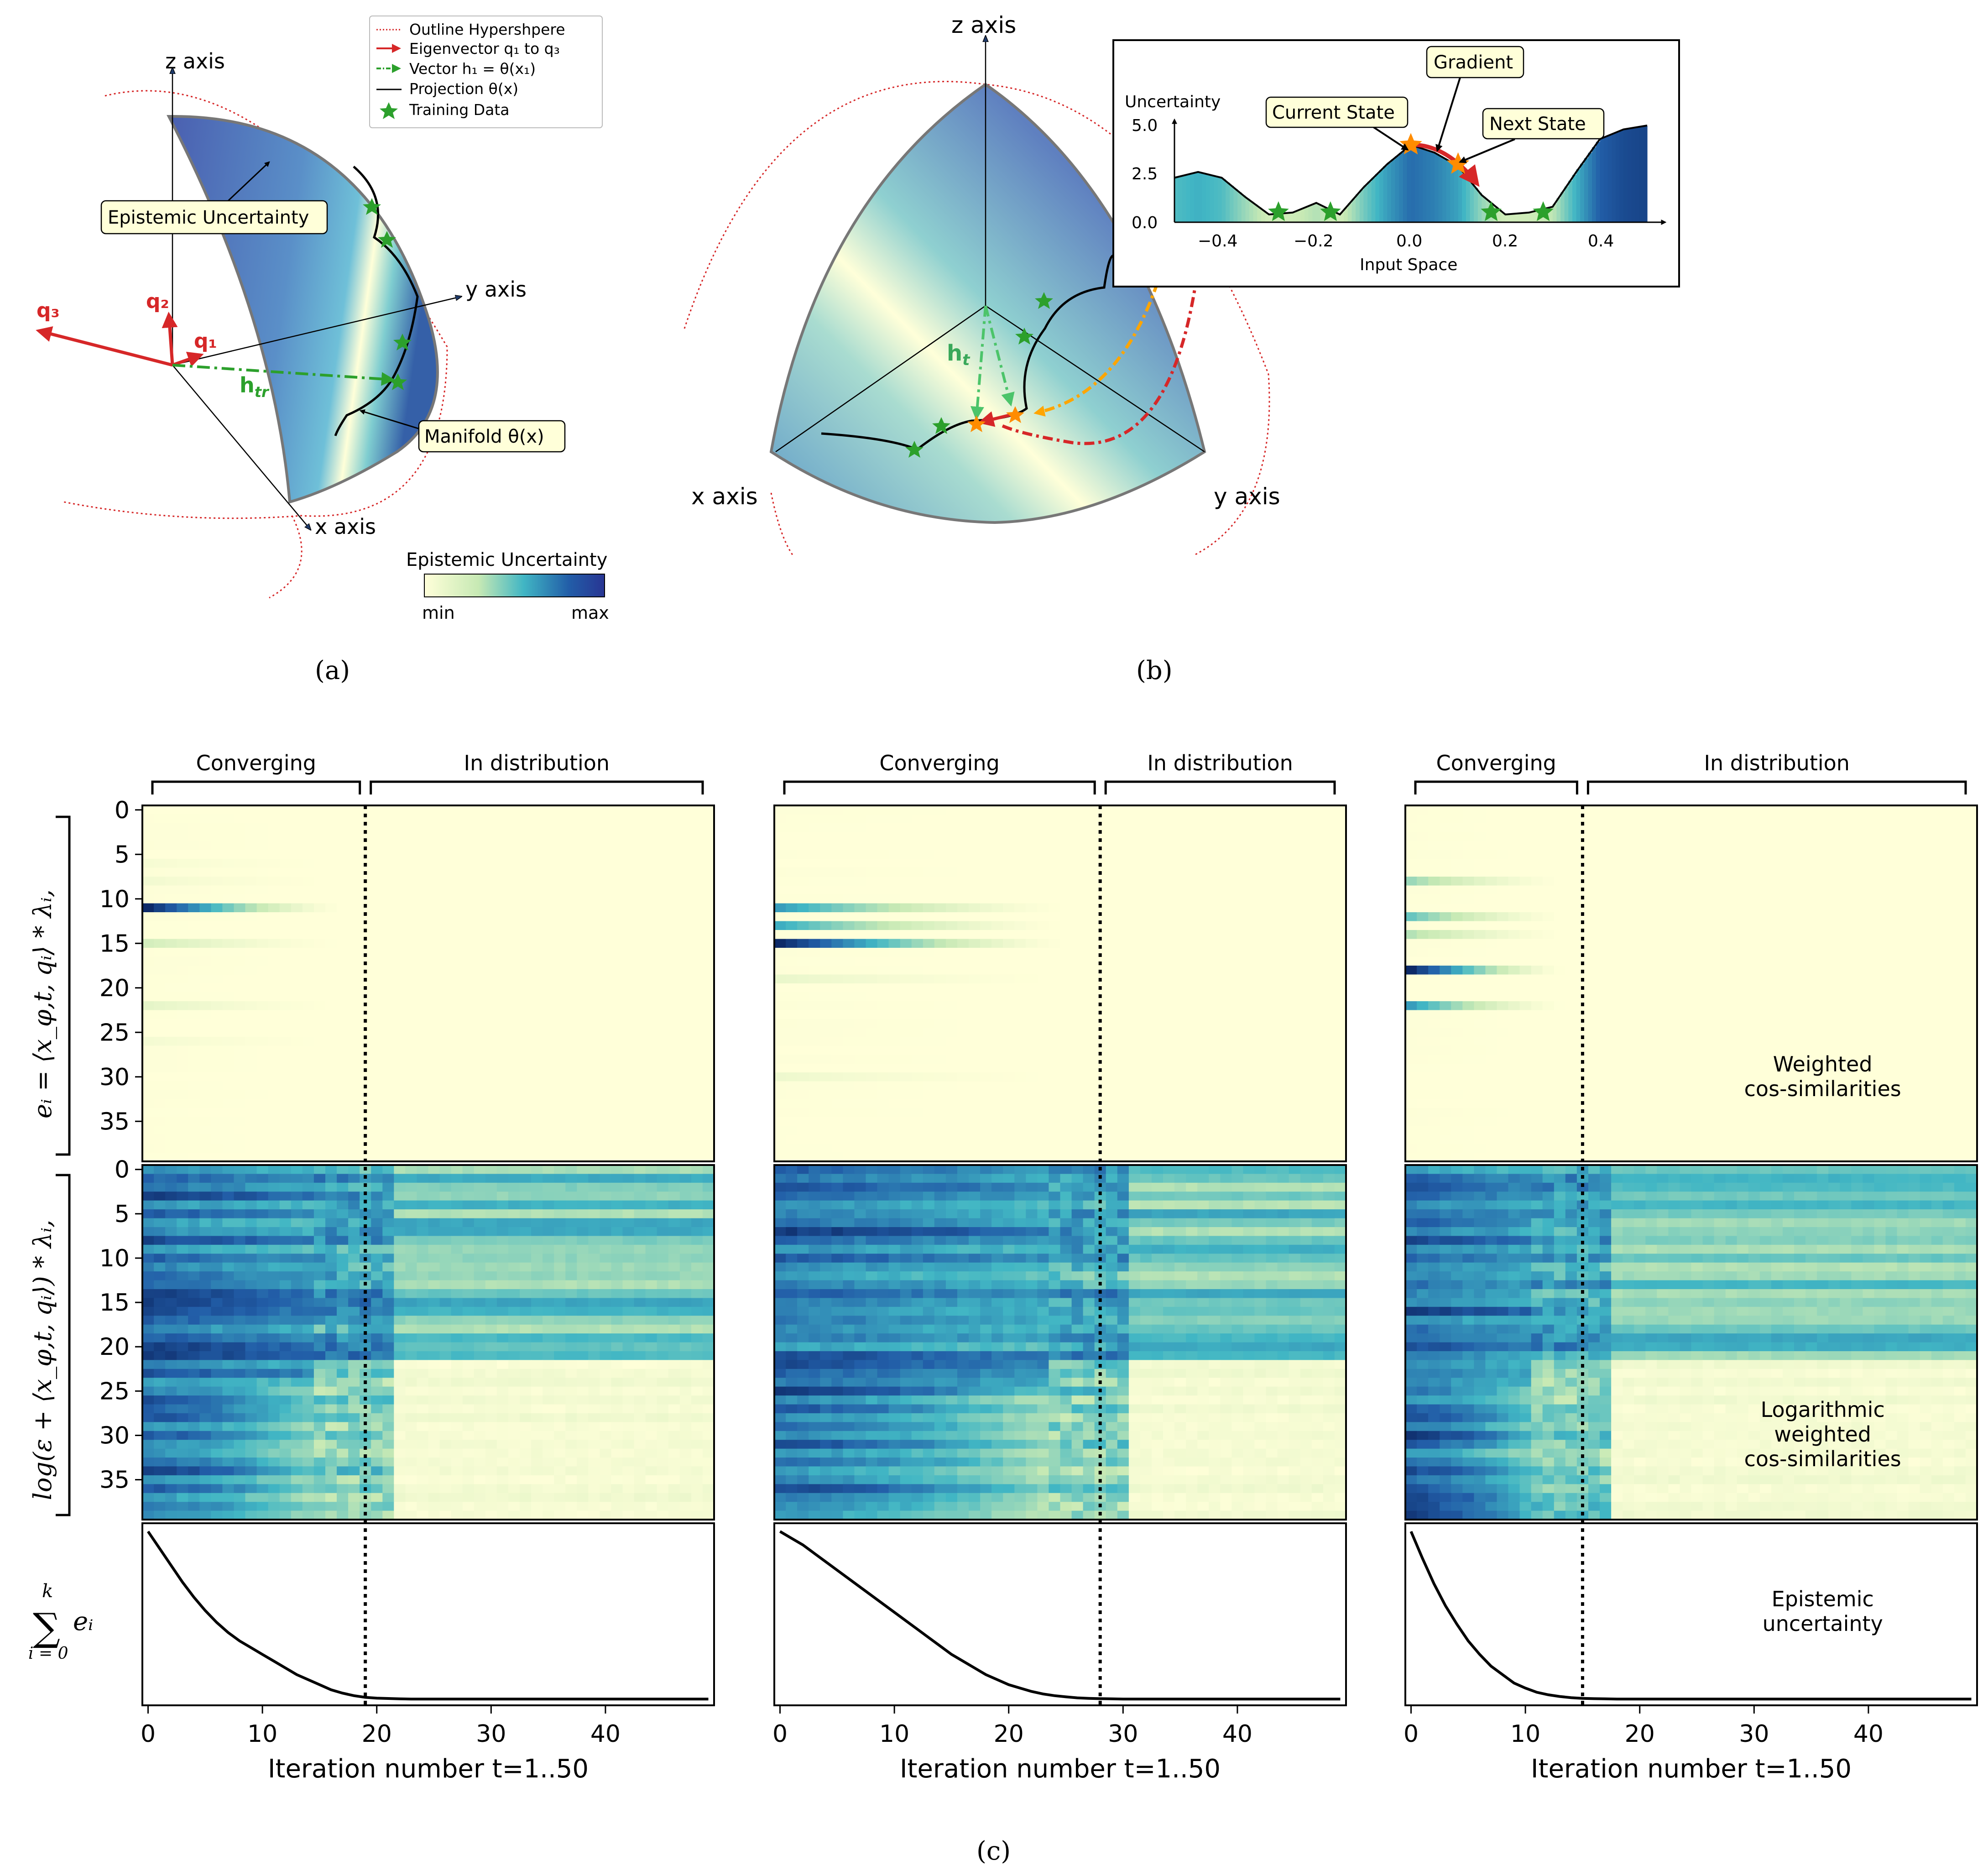 The image size is (1988, 1876). Describe the element at coordinates (976, 423) in the screenshot. I see `next-state-star` at that location.